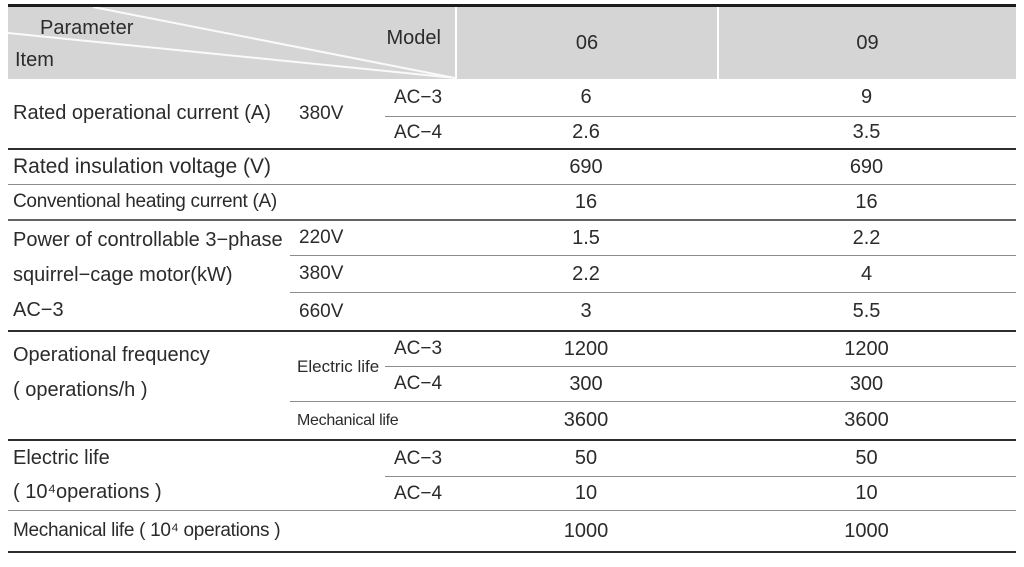 Image resolution: width=1024 pixels, height=567 pixels. What do you see at coordinates (231, 203) in the screenshot?
I see `row-label-conventional-heating-current: Conventional heating current (A)` at bounding box center [231, 203].